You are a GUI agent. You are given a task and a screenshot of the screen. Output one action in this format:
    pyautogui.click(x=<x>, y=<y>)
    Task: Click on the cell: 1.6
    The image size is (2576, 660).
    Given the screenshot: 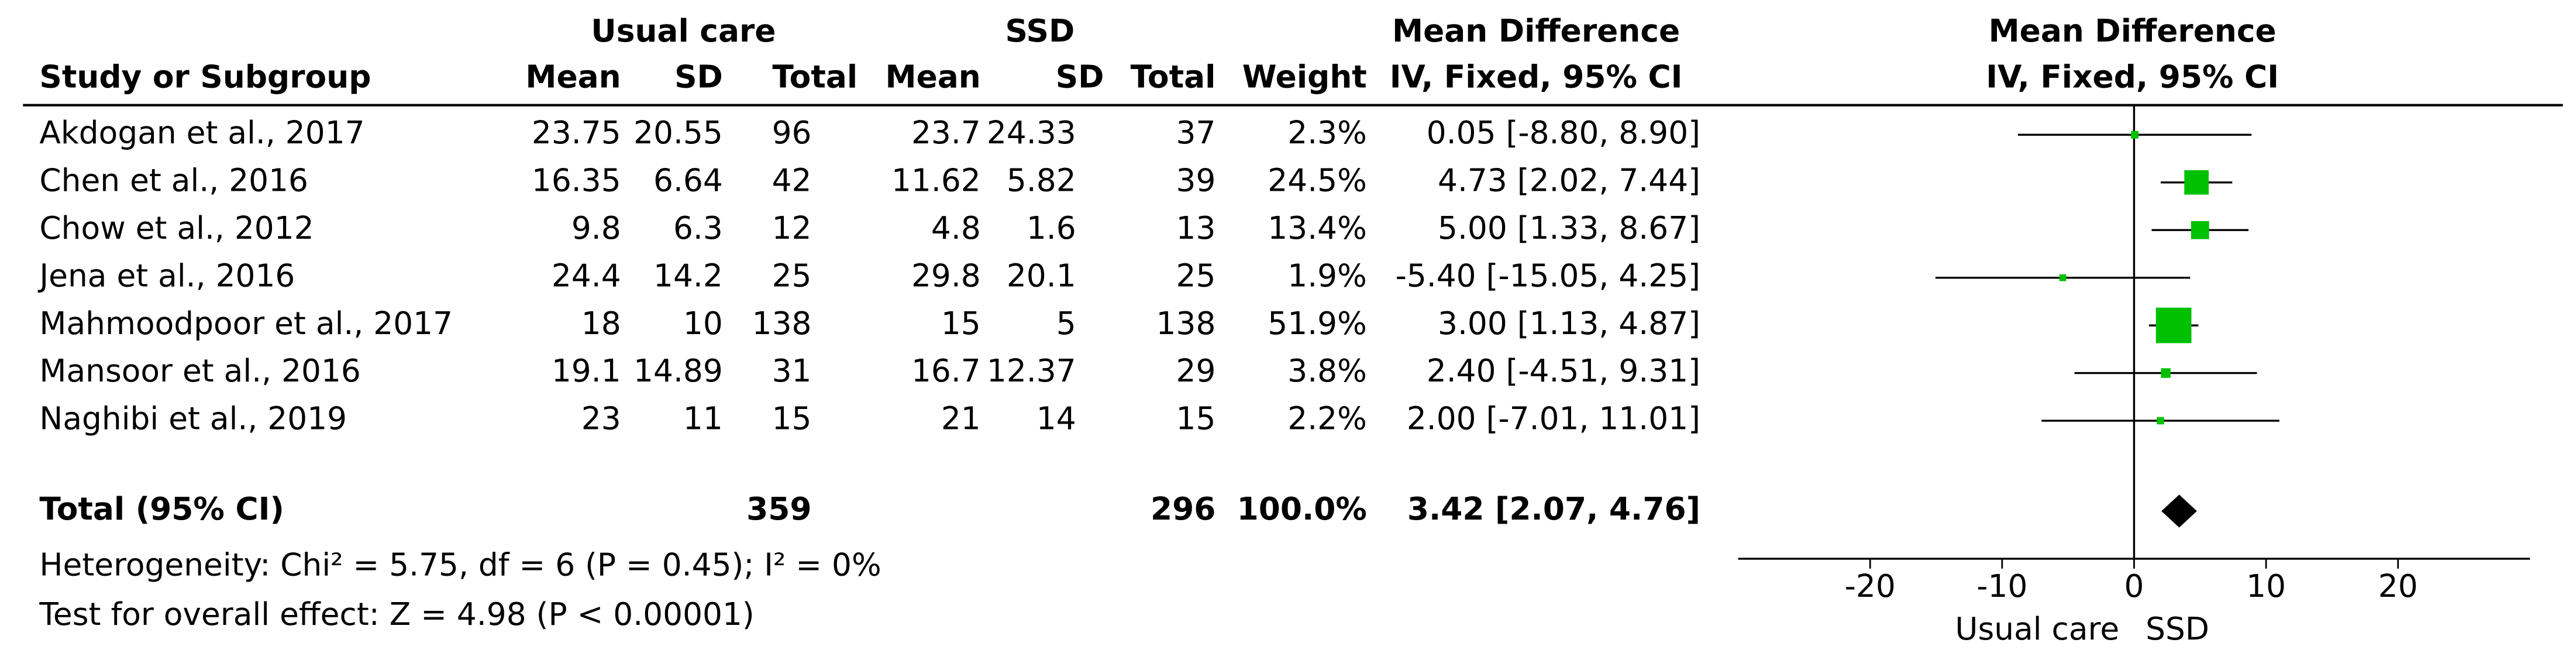 What is the action you would take?
    pyautogui.click(x=1051, y=227)
    